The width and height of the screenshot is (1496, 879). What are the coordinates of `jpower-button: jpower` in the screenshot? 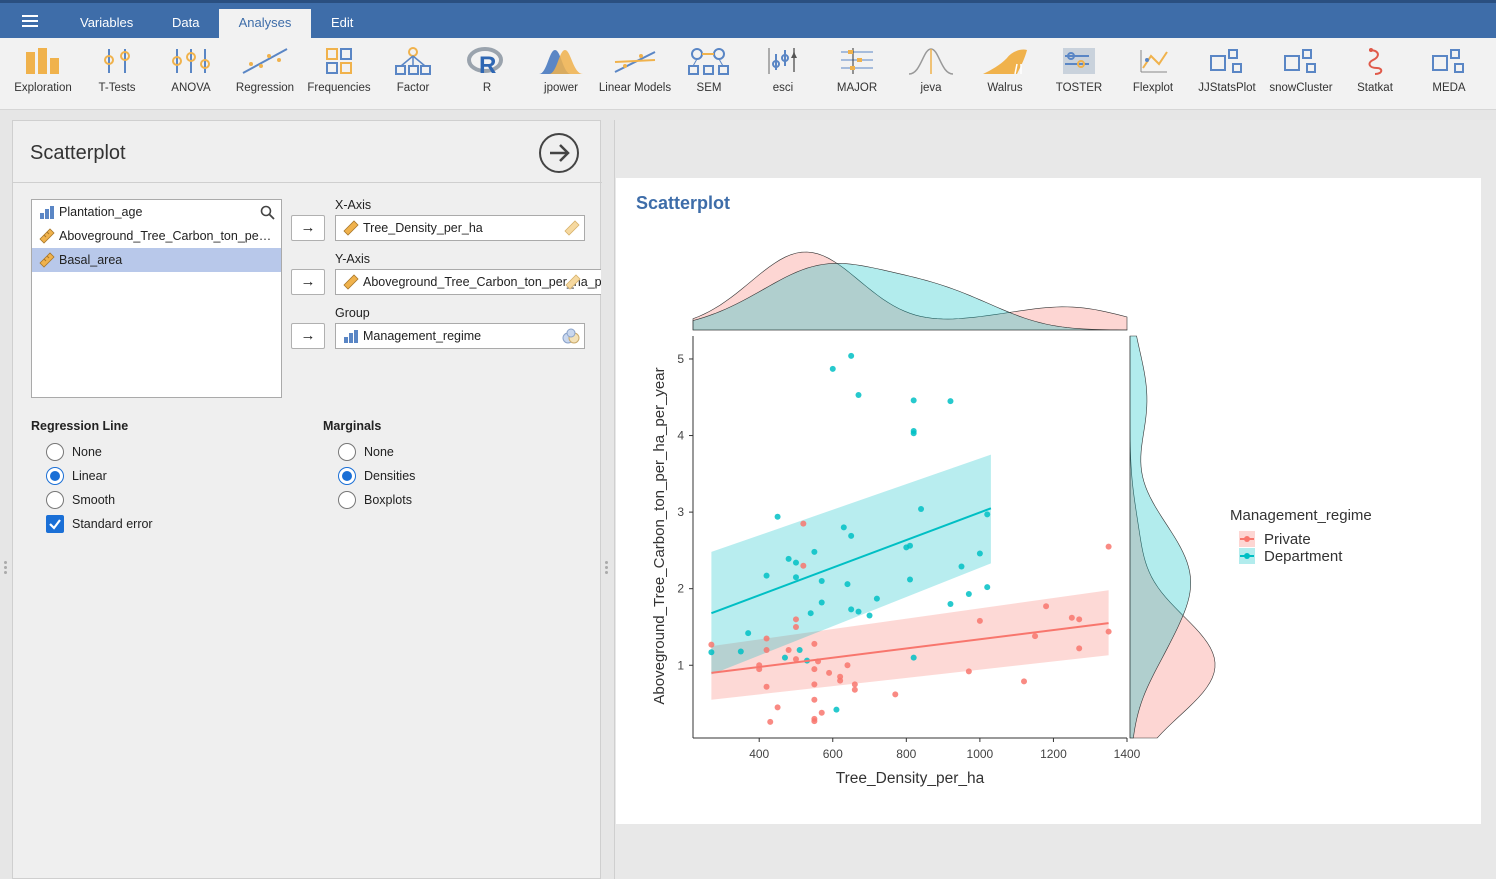 It's located at (561, 70).